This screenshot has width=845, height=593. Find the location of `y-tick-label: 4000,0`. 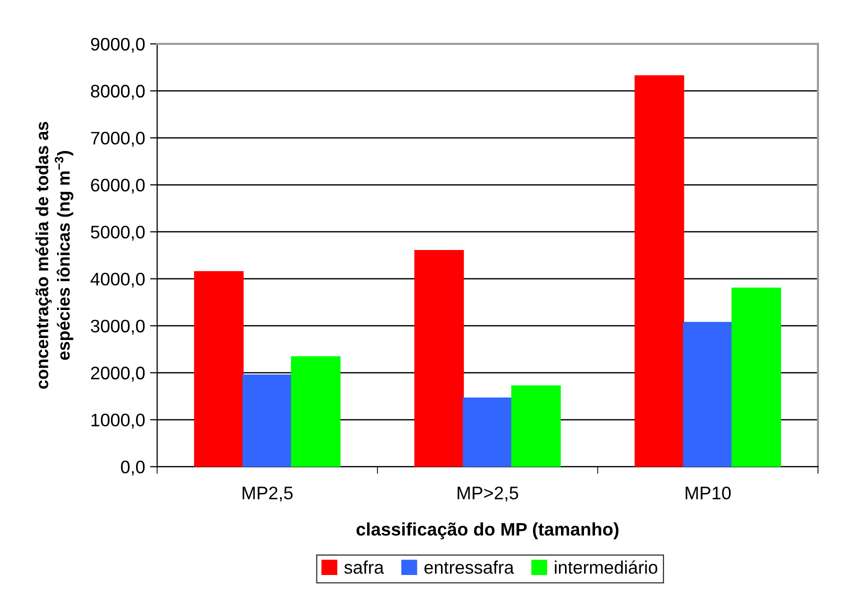

y-tick-label: 4000,0 is located at coordinates (117, 280).